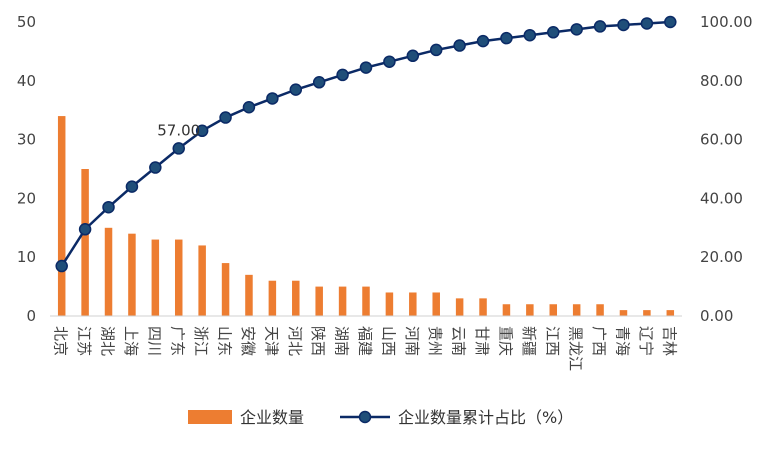 This screenshot has width=769, height=450. I want to click on left-tick-label: 30, so click(26, 140).